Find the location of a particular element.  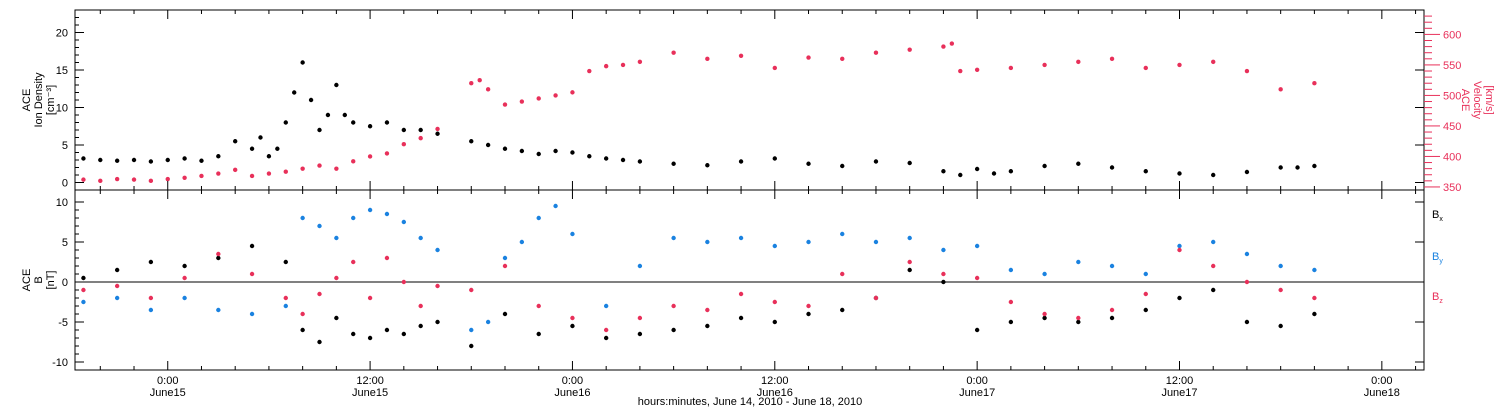

velocity-axis-ticks: 350 400 450 500 550 600 is located at coordinates (1442, 104).